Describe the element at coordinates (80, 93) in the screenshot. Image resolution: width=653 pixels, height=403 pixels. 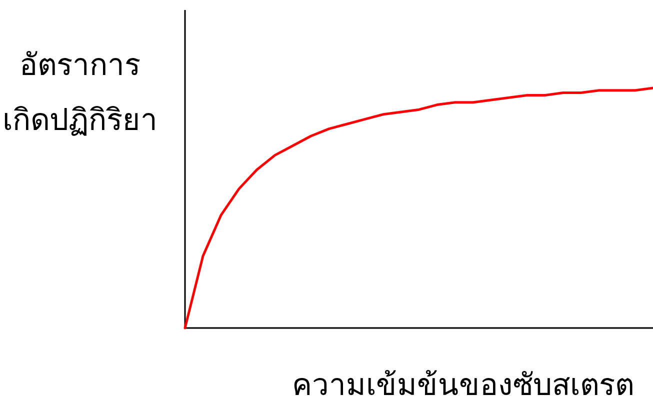
I see `y-axis-title: อัตราการ เกิดปฏิกิริยา` at that location.